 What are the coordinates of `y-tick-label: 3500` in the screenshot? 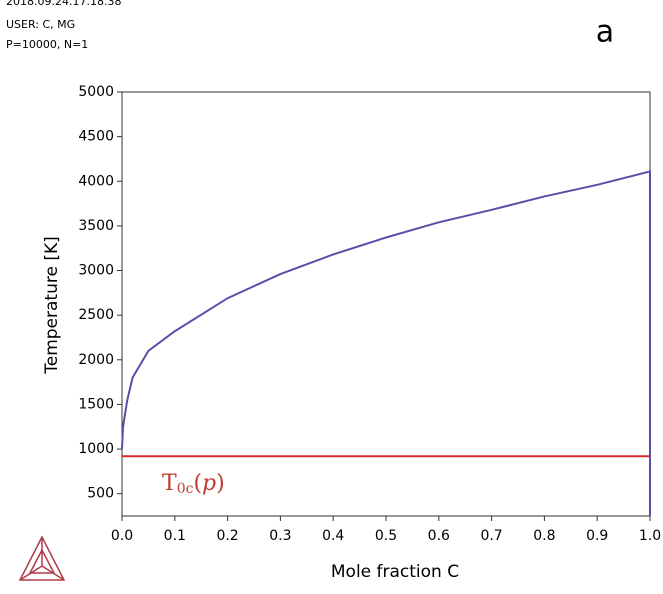 It's located at (96, 226).